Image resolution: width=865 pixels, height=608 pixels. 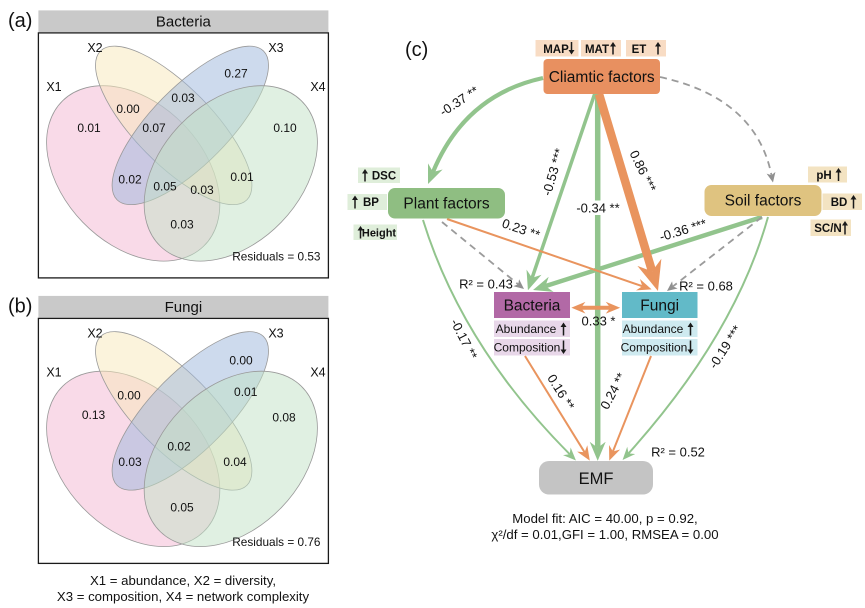 I want to click on svg-text: 0.04, so click(x=235, y=462).